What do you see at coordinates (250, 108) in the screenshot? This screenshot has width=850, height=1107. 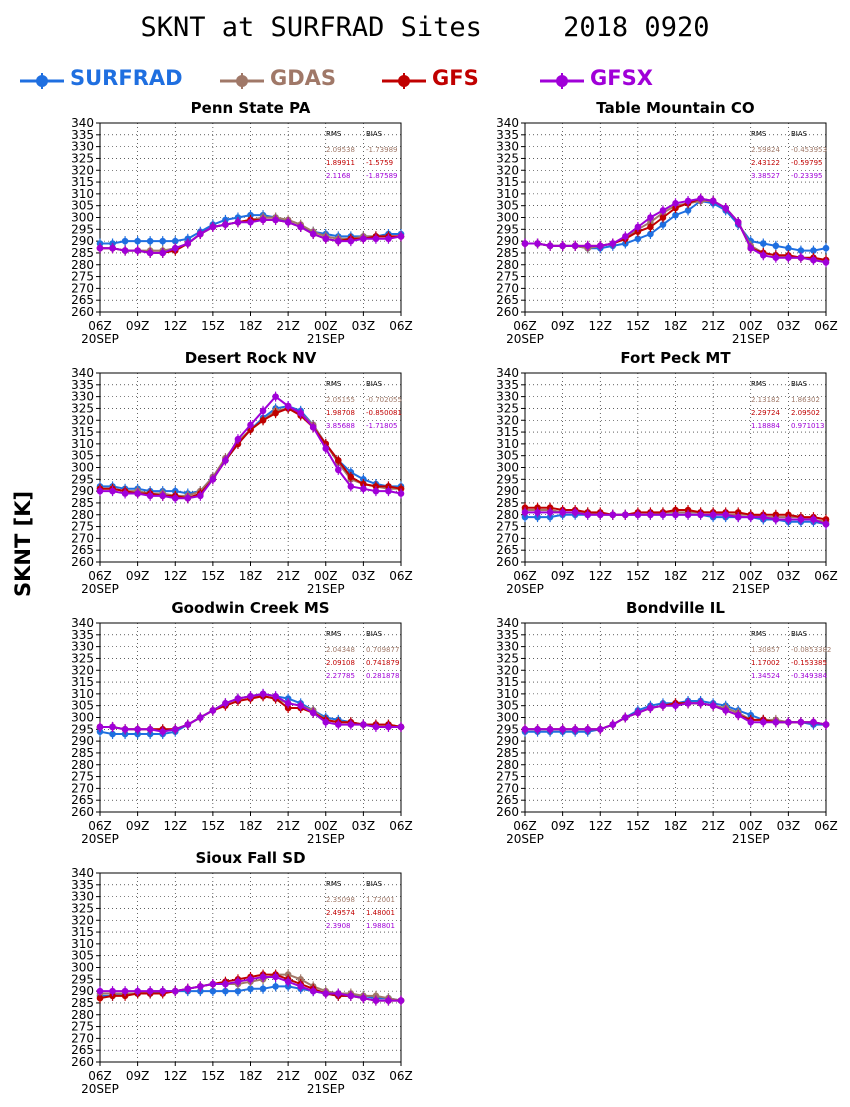 I see `panel-title-penn-state-pa: Penn State PA` at bounding box center [250, 108].